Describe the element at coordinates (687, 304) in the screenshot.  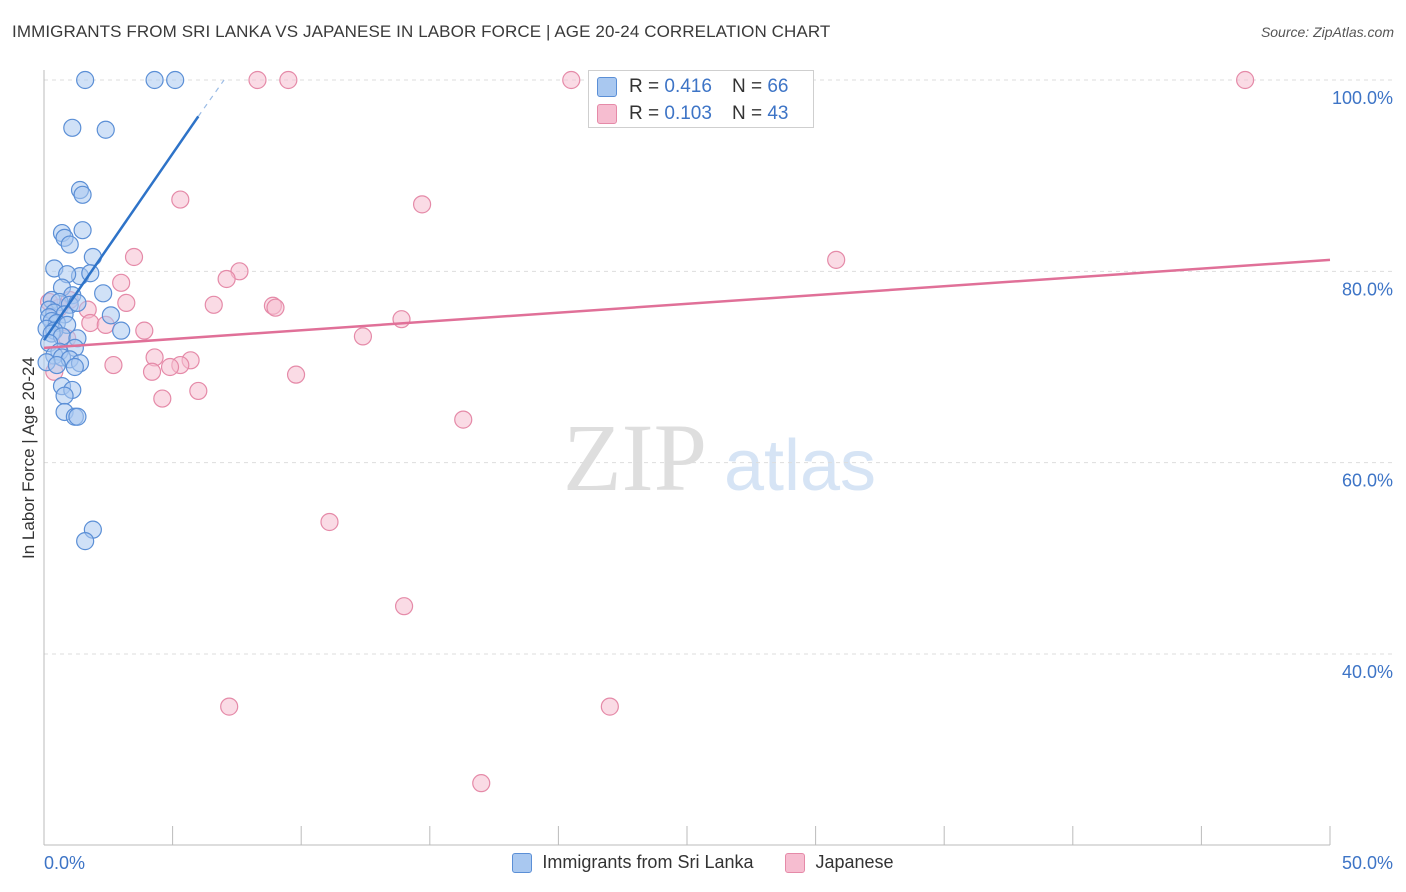
I see `japanese-trend-line` at that location.